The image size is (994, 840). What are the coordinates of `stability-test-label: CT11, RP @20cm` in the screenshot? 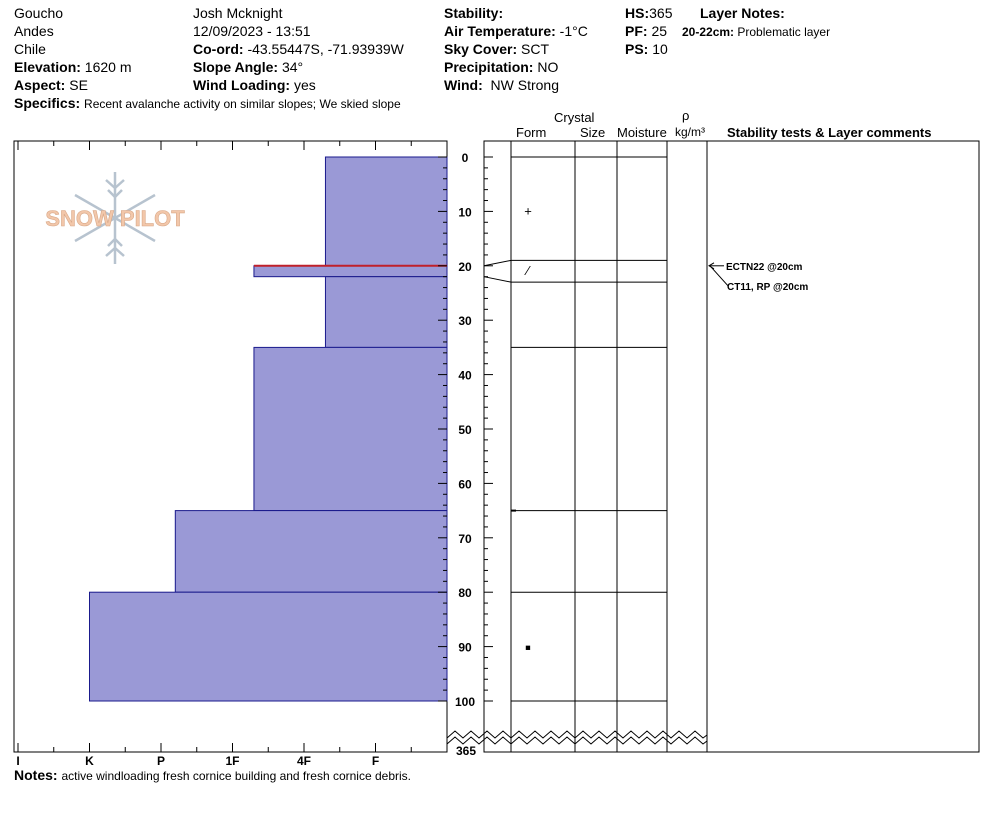 It's located at (767, 287).